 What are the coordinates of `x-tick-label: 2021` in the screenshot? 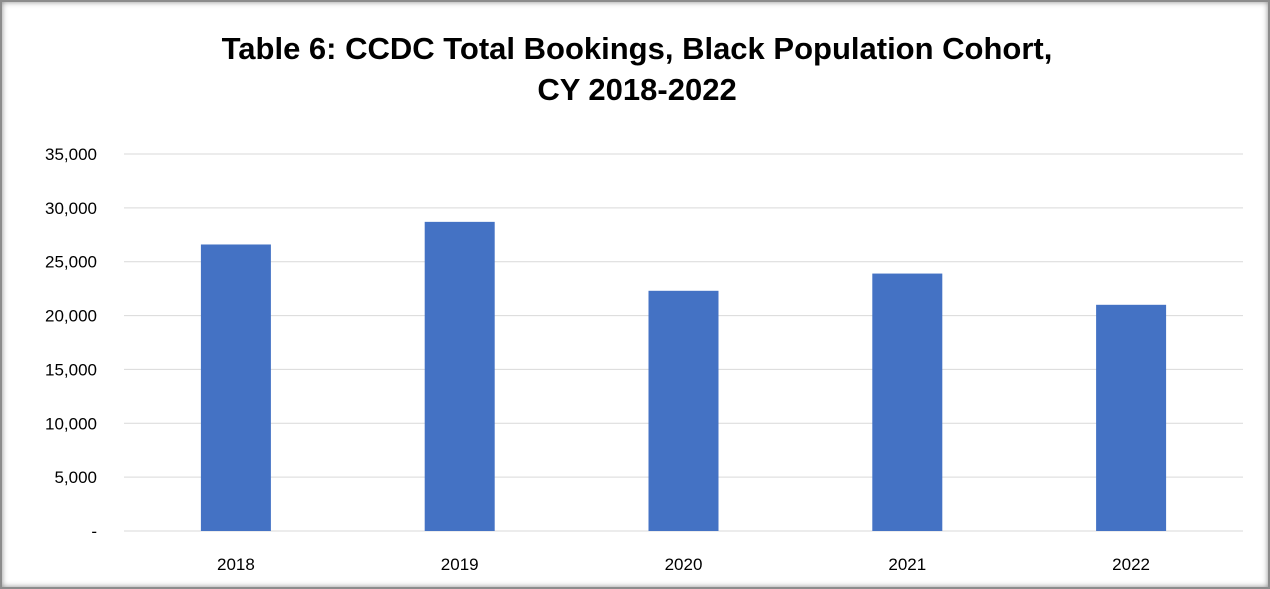 It's located at (907, 564).